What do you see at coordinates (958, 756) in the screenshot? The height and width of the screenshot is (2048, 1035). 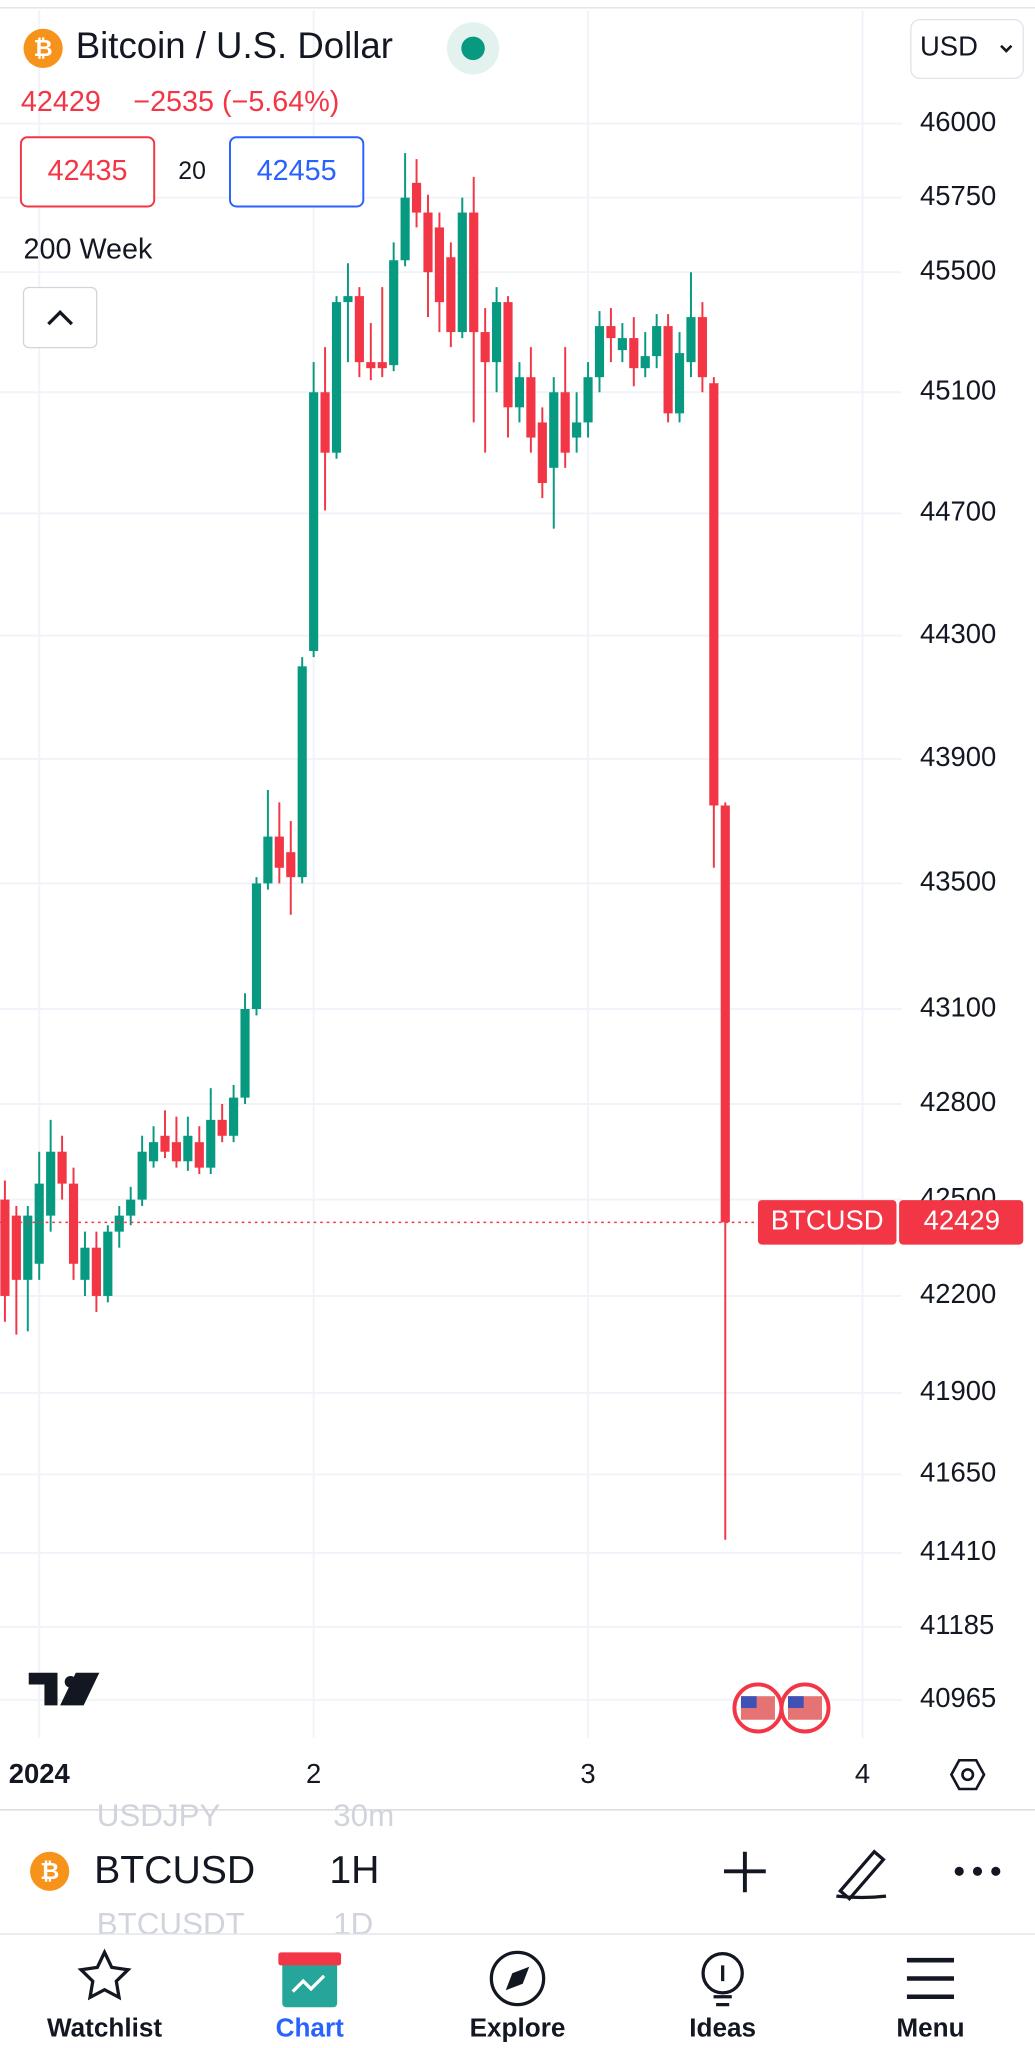 I see `y-tick-label: 43900` at bounding box center [958, 756].